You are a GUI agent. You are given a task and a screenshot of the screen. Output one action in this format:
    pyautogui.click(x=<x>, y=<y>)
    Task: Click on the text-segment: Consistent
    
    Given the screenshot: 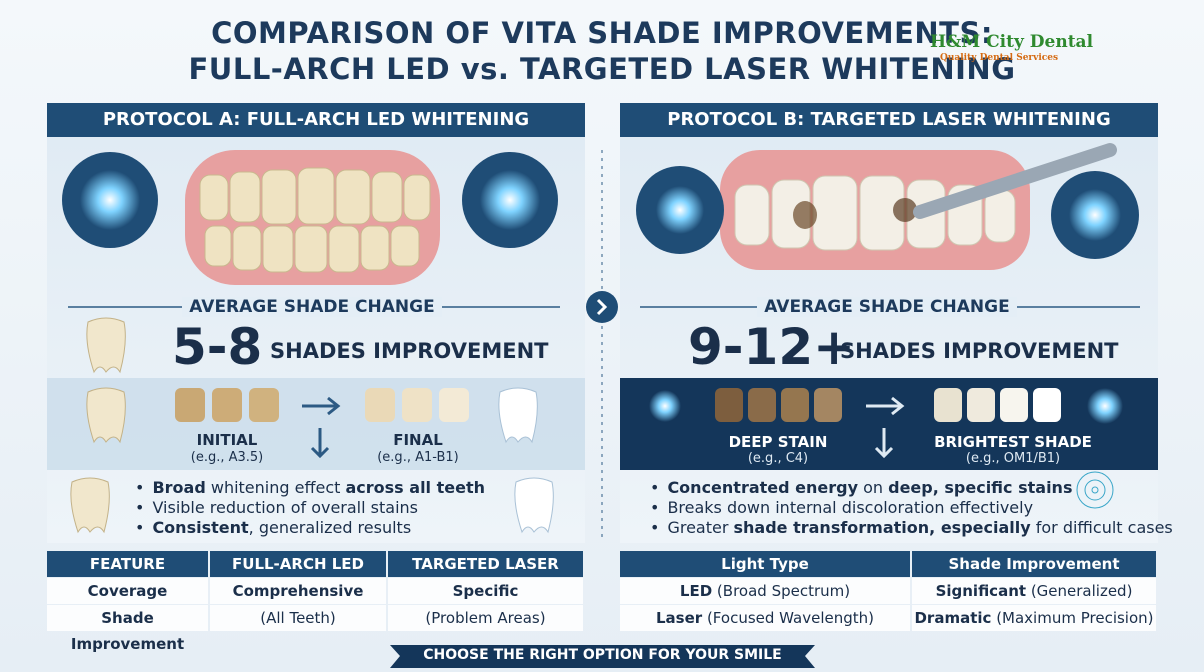 What is the action you would take?
    pyautogui.click(x=200, y=527)
    